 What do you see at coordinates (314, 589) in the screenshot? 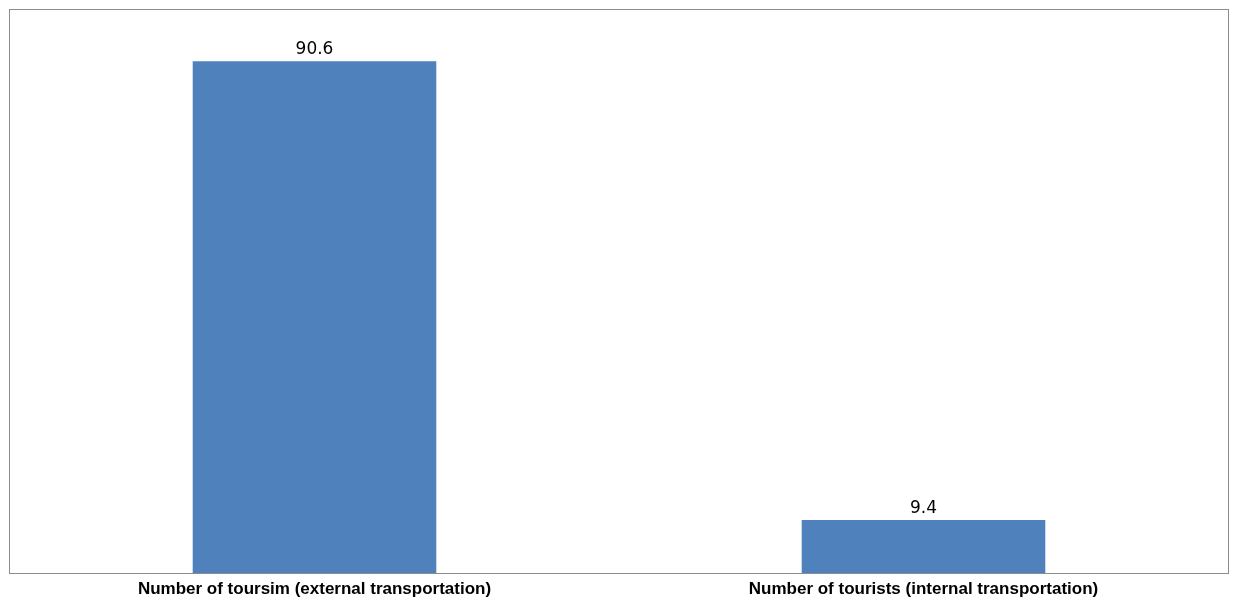
I see `x-tick-label: Number of toursim (external transportation)` at bounding box center [314, 589].